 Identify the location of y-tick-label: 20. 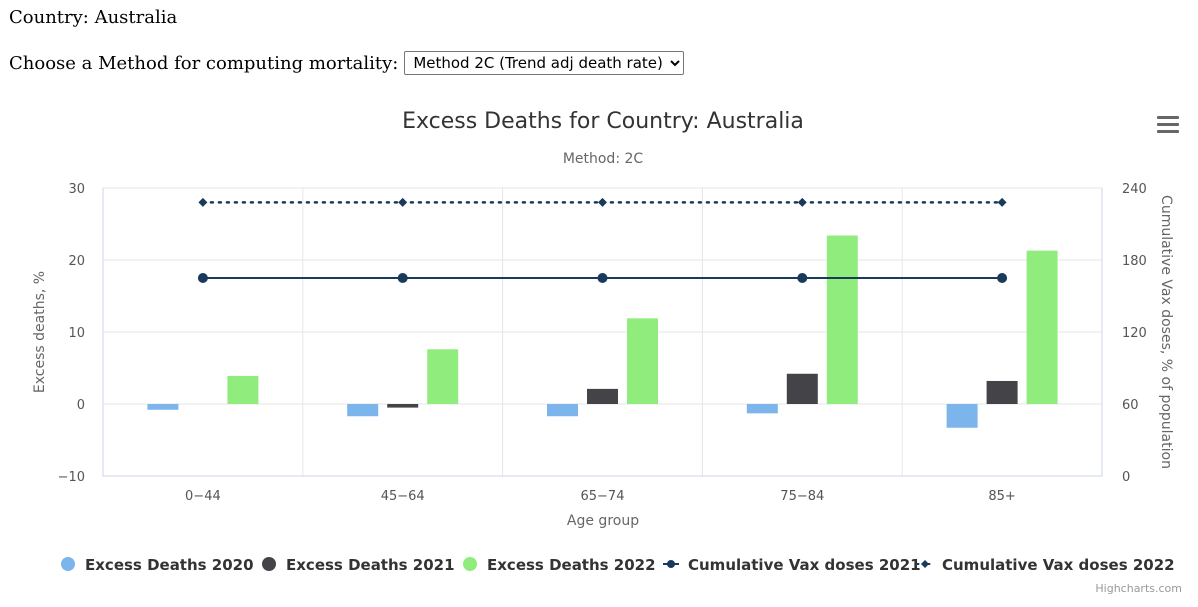
(76, 261).